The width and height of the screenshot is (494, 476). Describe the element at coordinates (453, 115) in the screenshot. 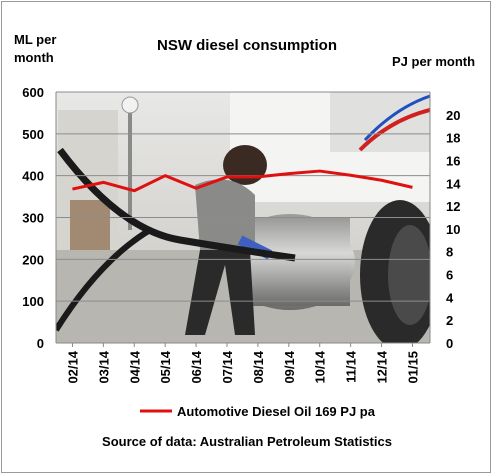

I see `y-right-tick-20: 20` at that location.